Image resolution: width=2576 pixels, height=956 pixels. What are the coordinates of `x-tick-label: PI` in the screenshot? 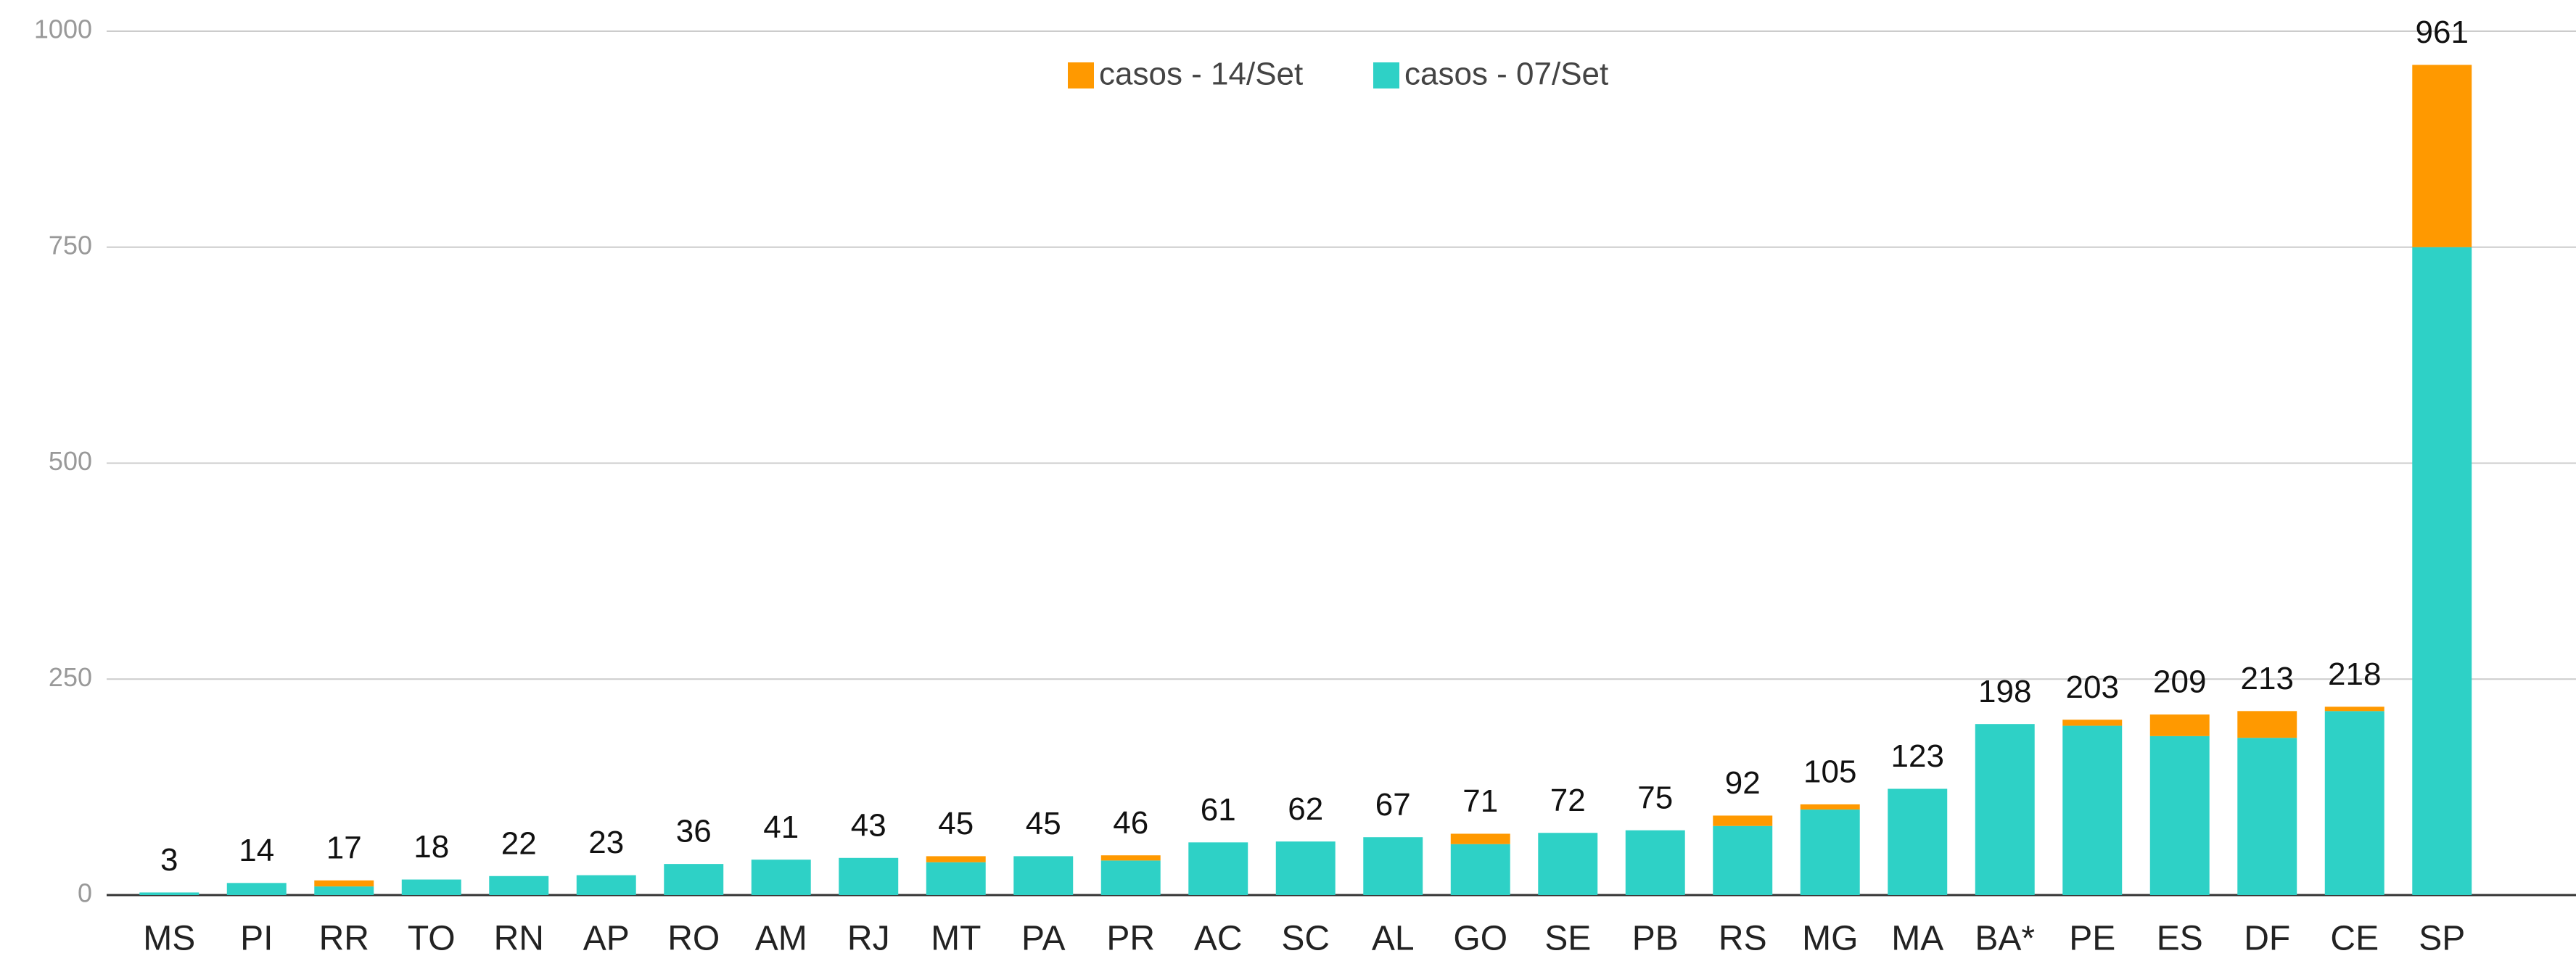 It's located at (256, 938).